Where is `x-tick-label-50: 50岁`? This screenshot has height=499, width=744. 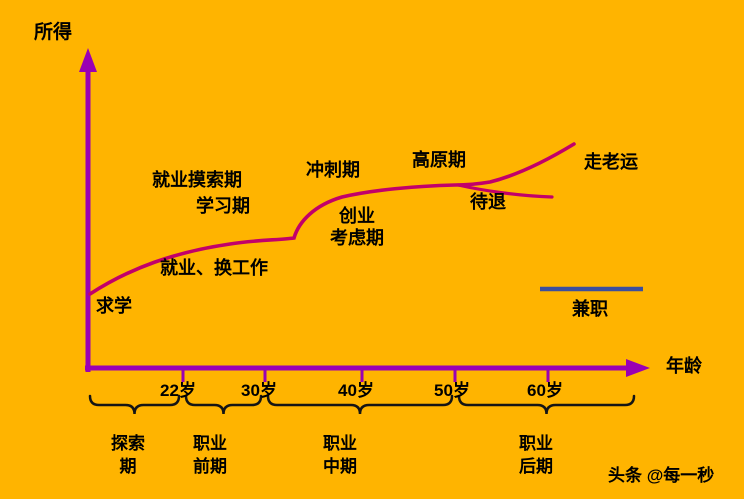
x-tick-label-50: 50岁 is located at coordinates (452, 390).